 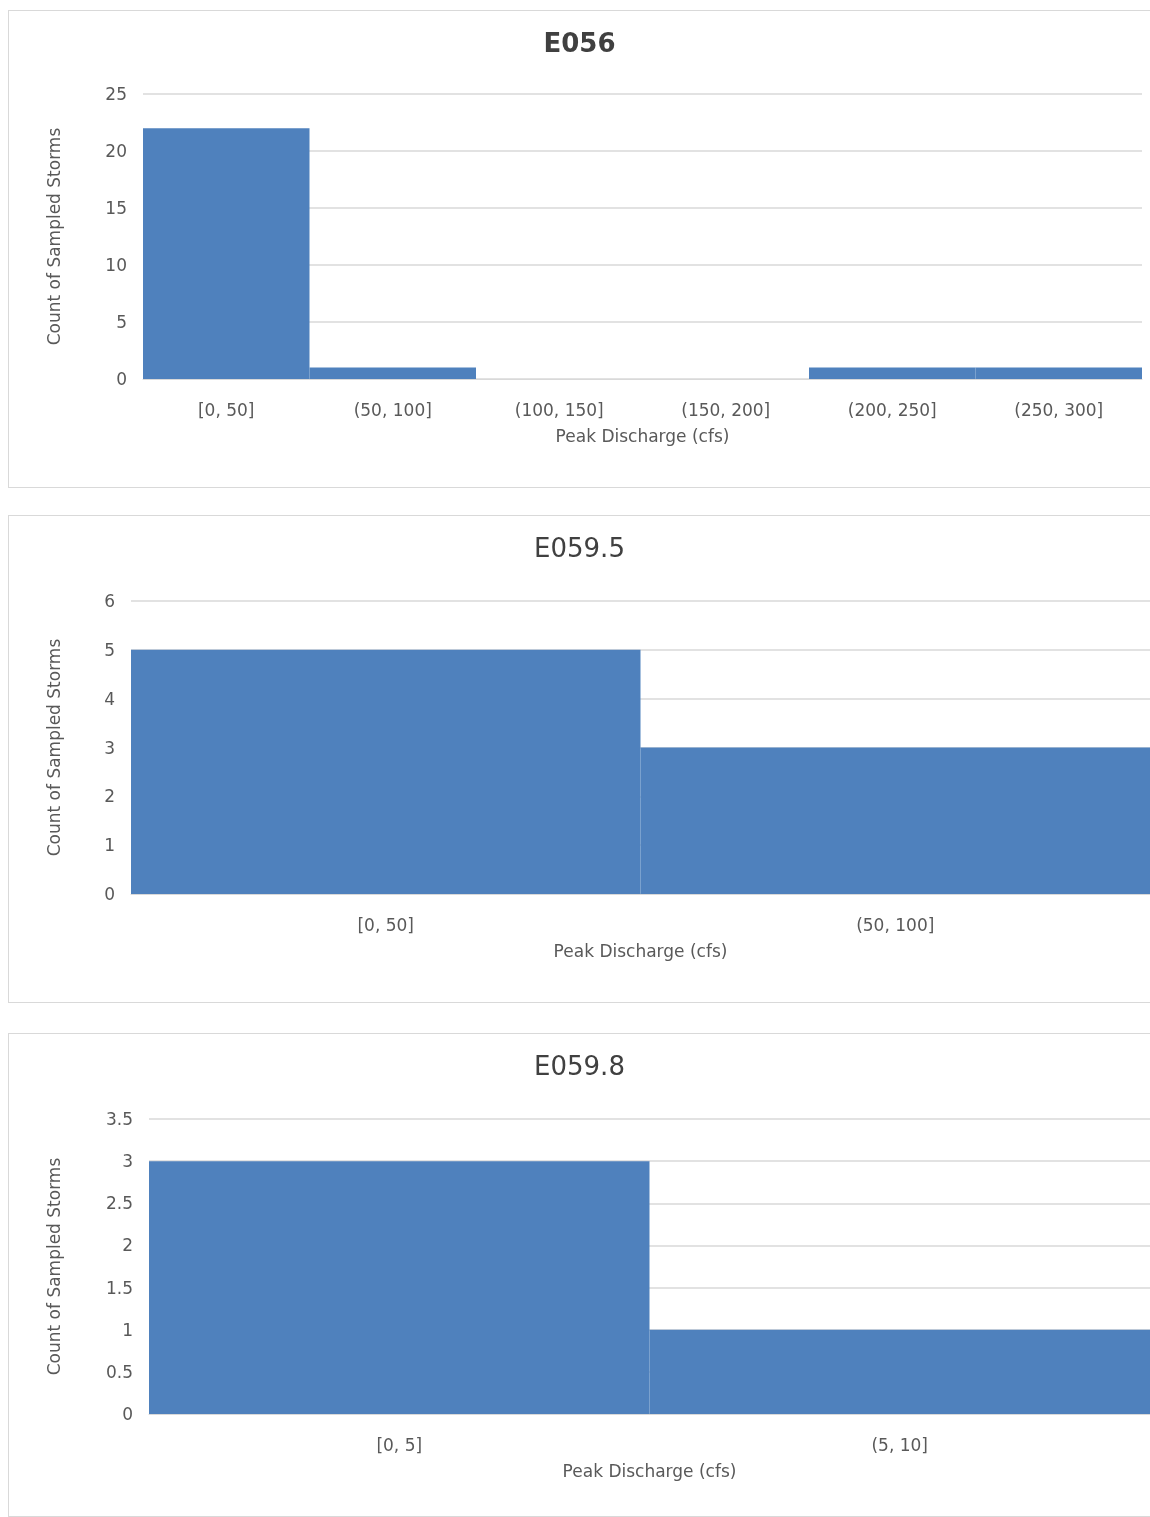 I want to click on y-tick-label: 20, so click(x=116, y=151).